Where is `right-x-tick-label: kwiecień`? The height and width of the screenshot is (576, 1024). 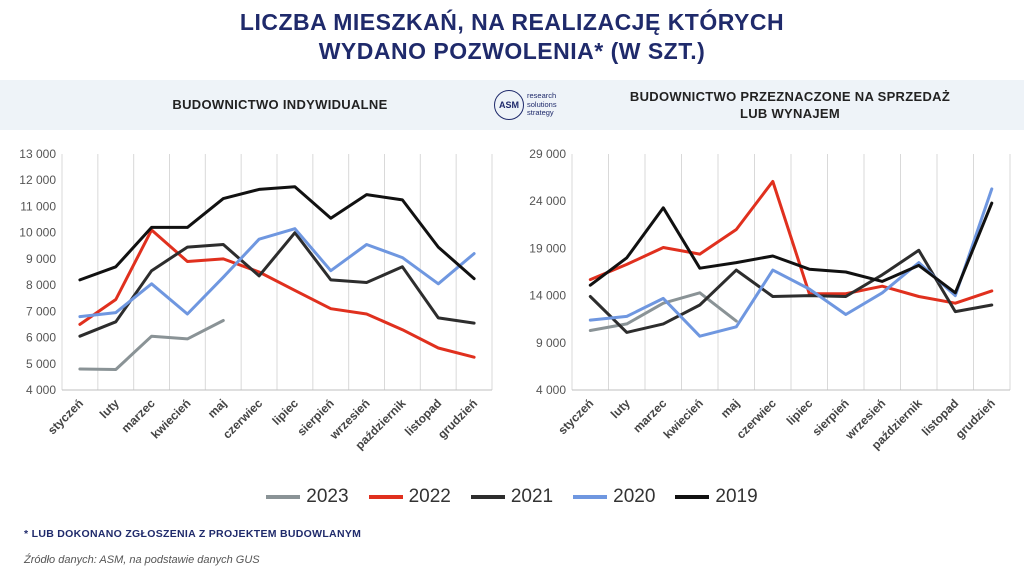
right-x-tick-label: kwiecień is located at coordinates (683, 418).